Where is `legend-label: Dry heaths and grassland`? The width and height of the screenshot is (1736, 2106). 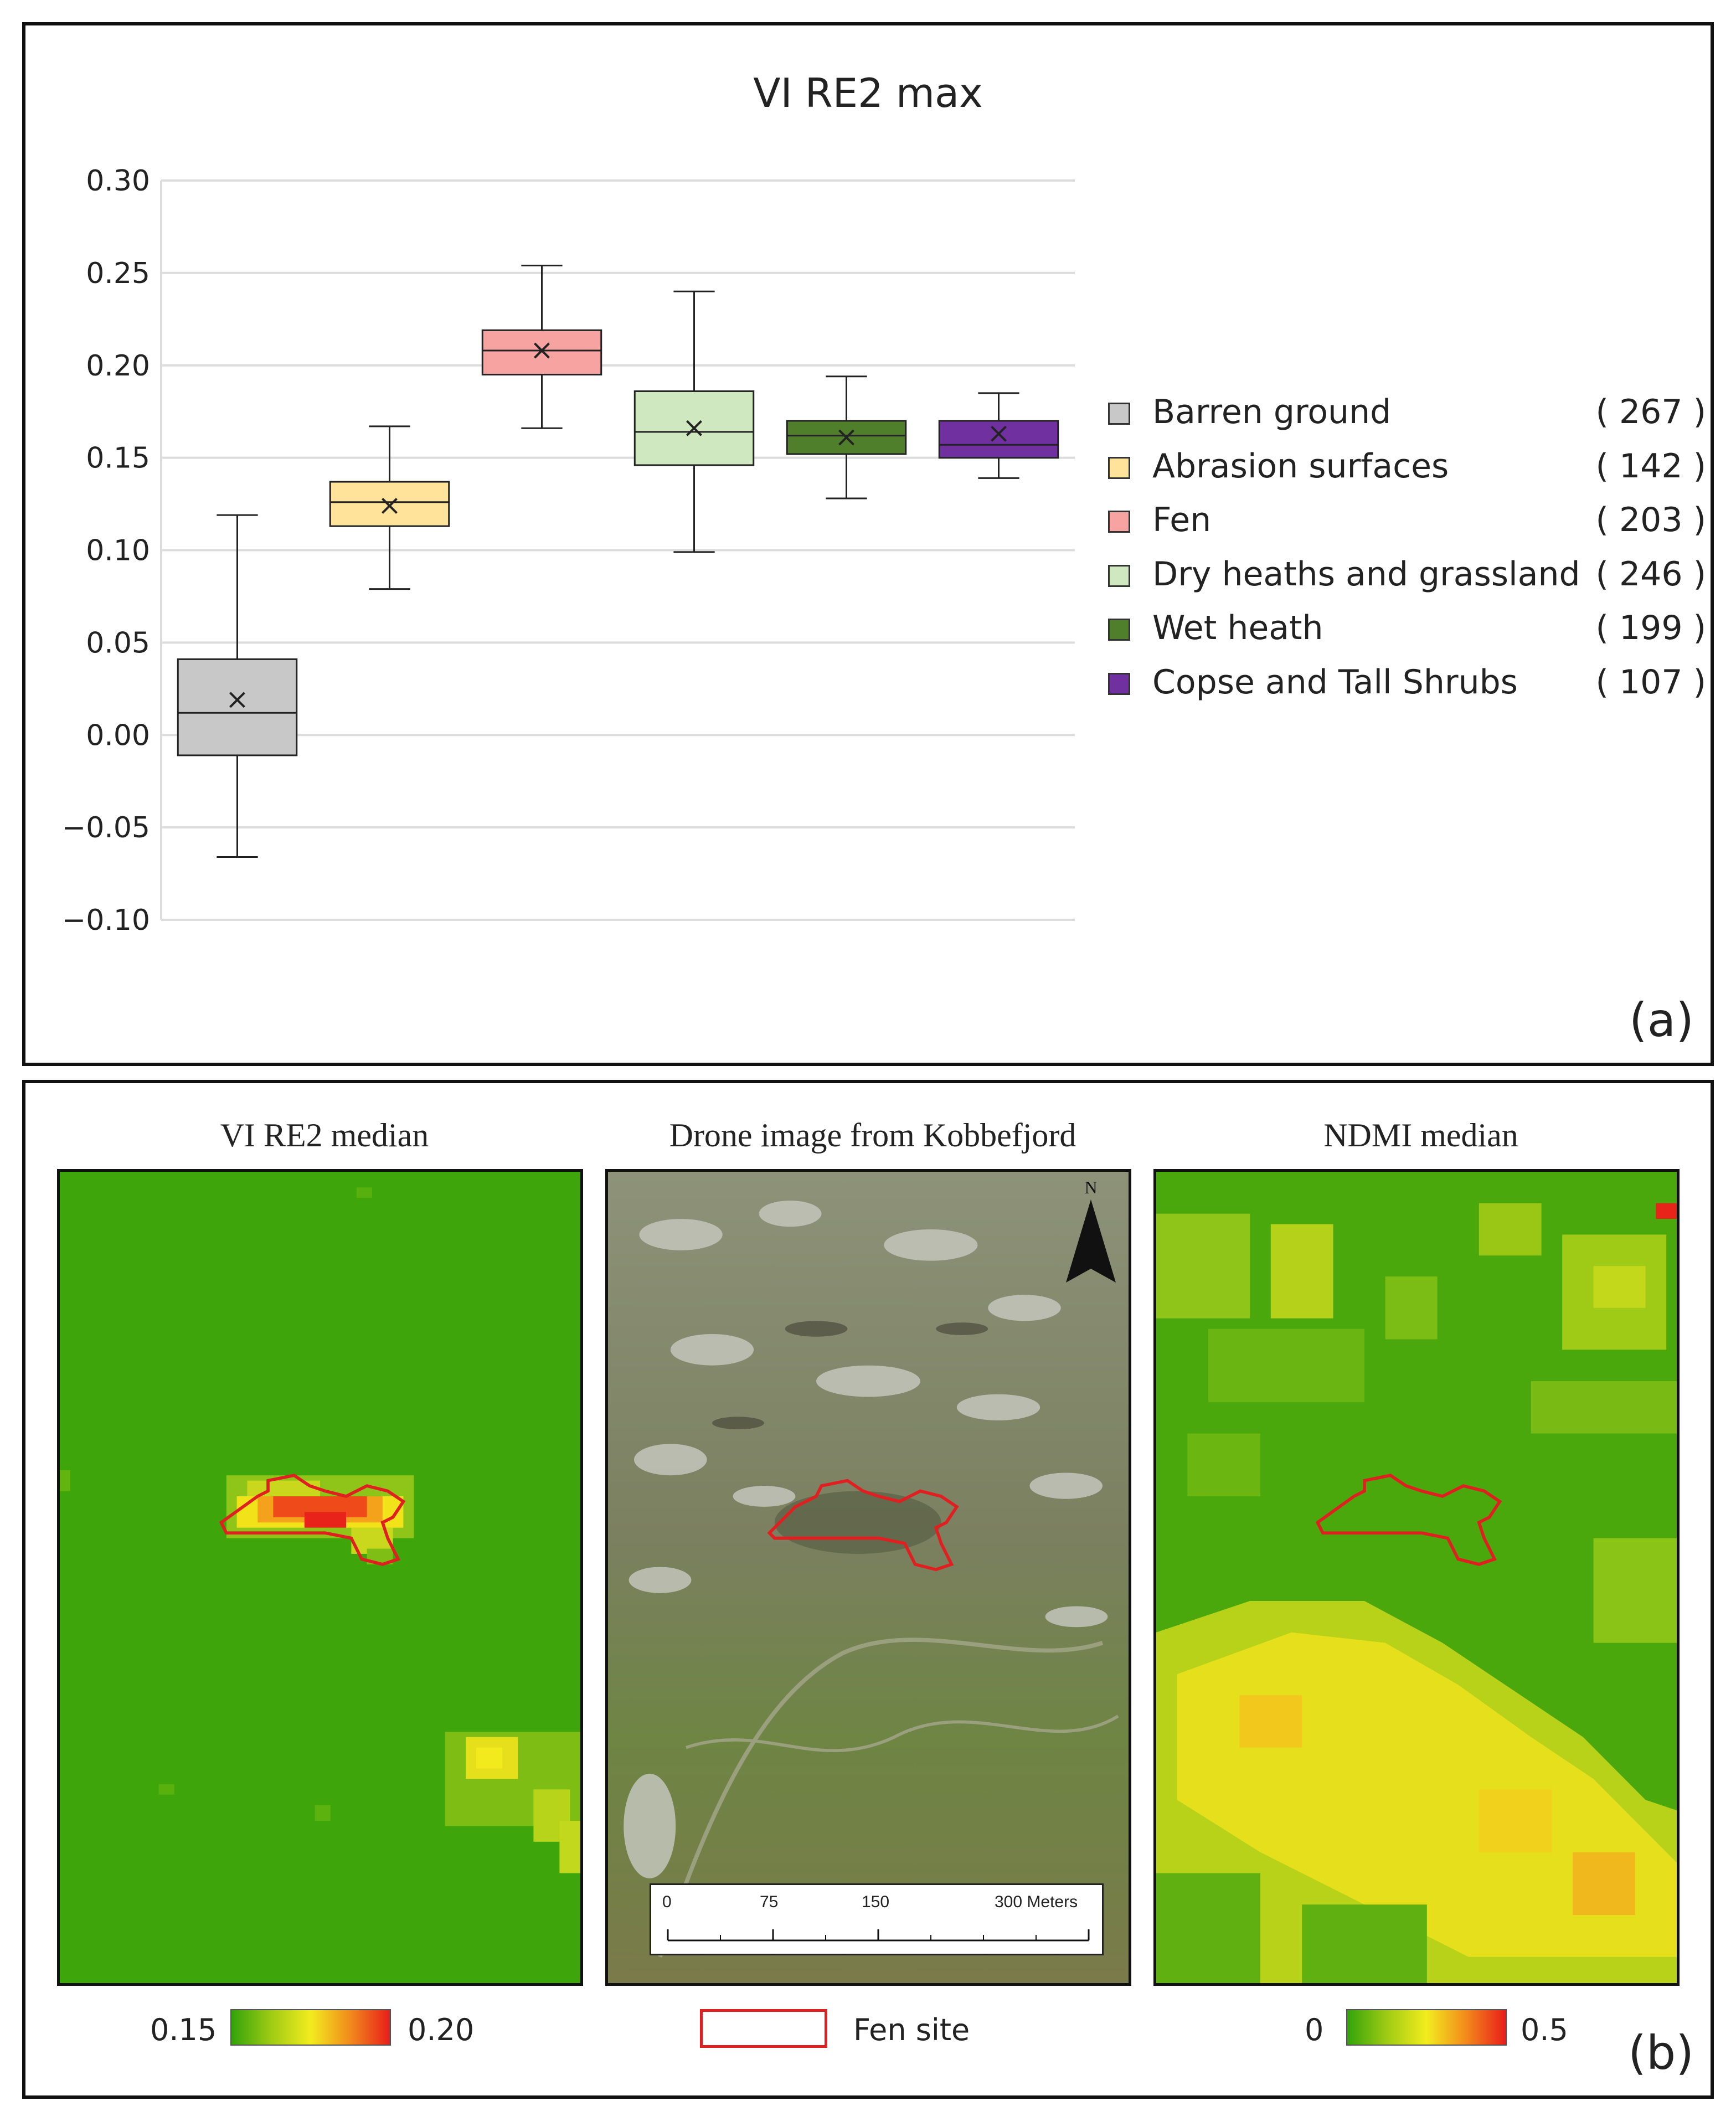
legend-label: Dry heaths and grassland is located at coordinates (1366, 574).